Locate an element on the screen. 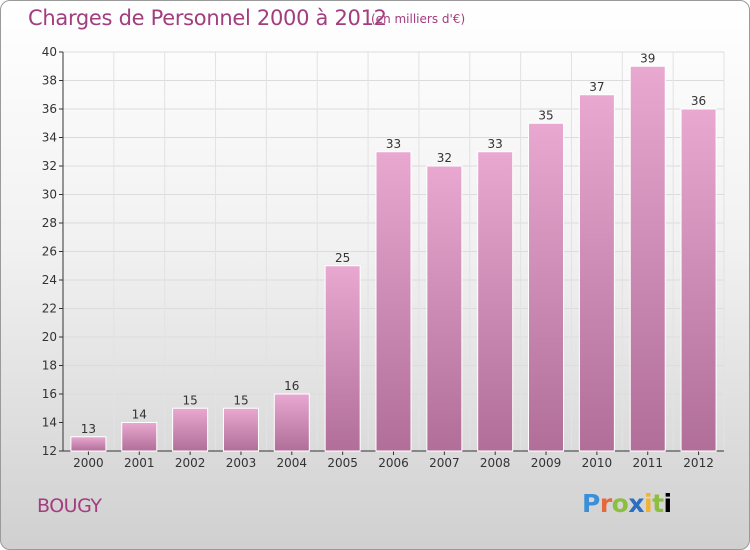 The width and height of the screenshot is (750, 550). y-tick-label: 32 is located at coordinates (49, 166).